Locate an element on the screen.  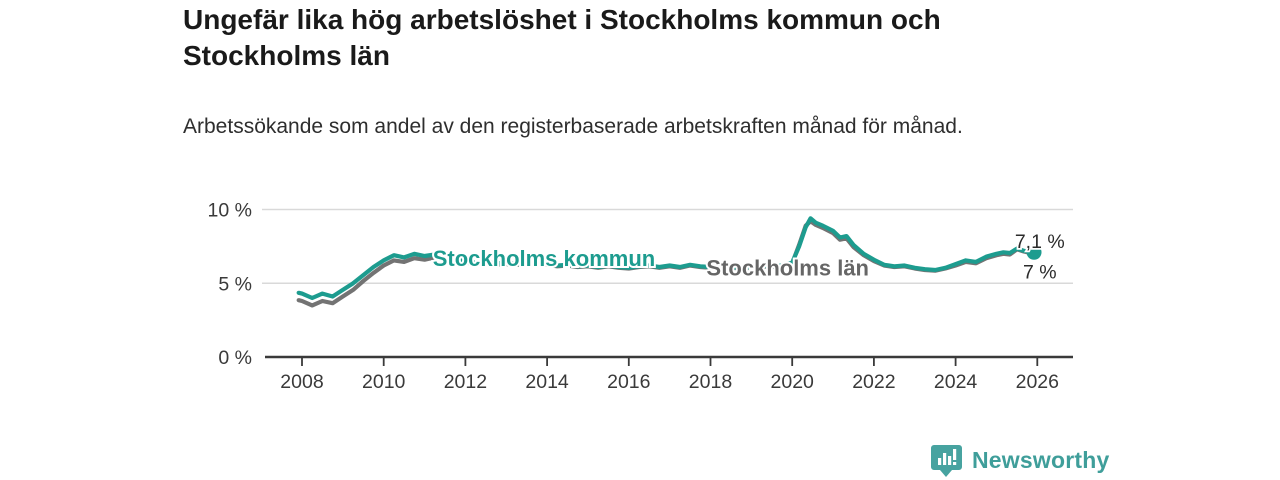
y-axis-tick-label: 0 % is located at coordinates (235, 358).